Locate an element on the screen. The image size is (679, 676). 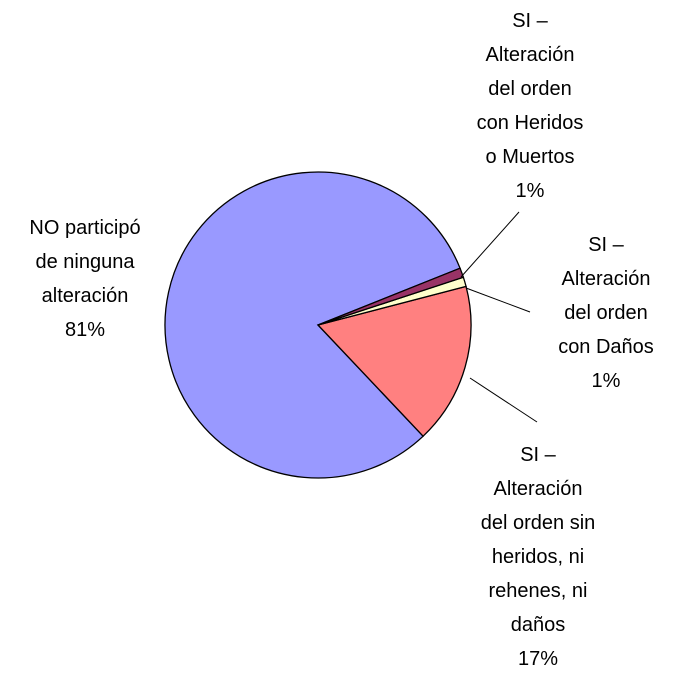
slice-label: NO participó de ninguna alteración 81% is located at coordinates (85, 279).